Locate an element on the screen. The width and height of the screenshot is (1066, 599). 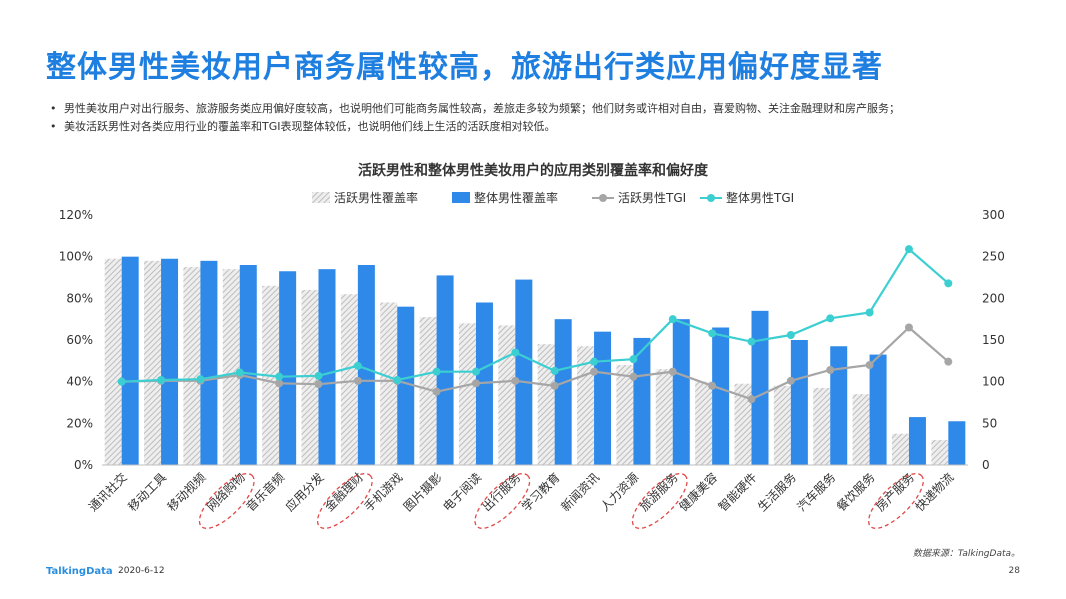
x-category-label: 金融理财 is located at coordinates (343, 492).